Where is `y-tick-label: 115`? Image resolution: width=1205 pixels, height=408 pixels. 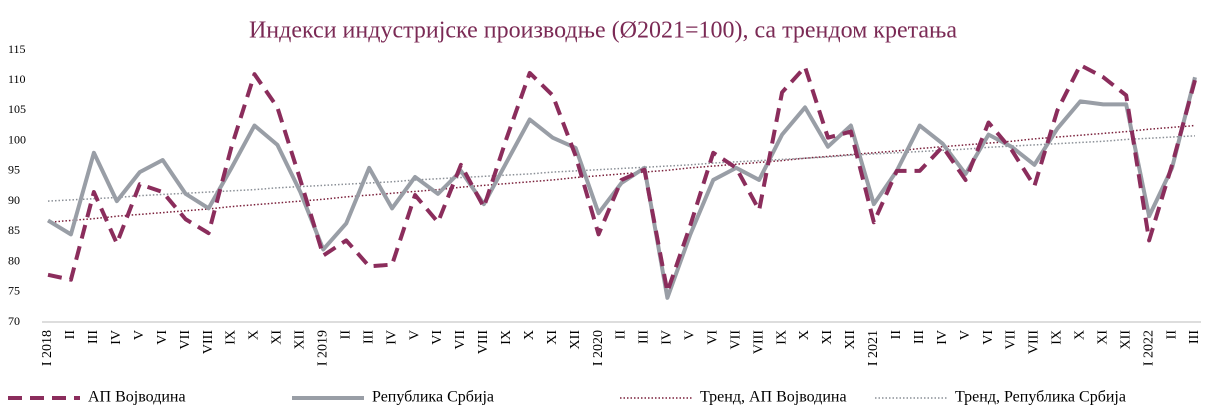 y-tick-label: 115 is located at coordinates (17, 49).